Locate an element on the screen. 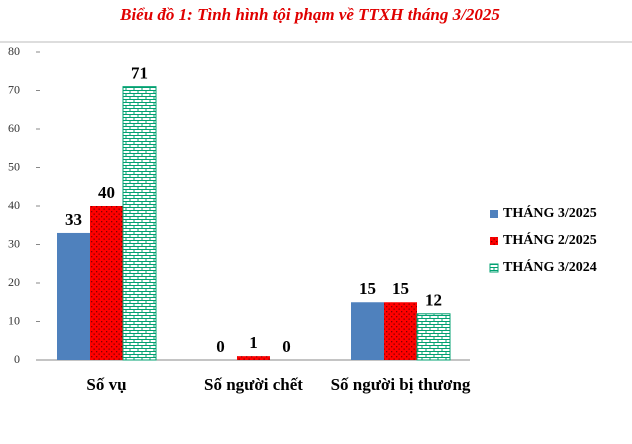 This screenshot has height=444, width=632. value-label: 1 is located at coordinates (253, 342).